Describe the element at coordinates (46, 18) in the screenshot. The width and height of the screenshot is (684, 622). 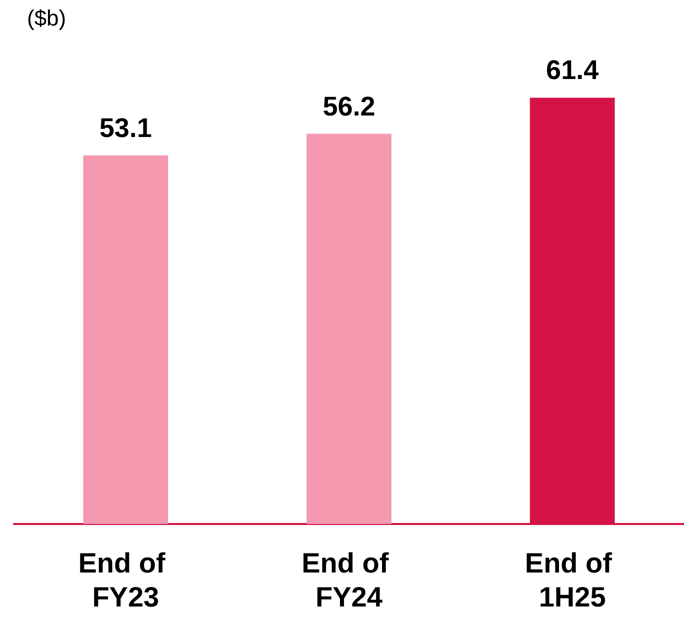
I see `y-axis-title: ($b)` at that location.